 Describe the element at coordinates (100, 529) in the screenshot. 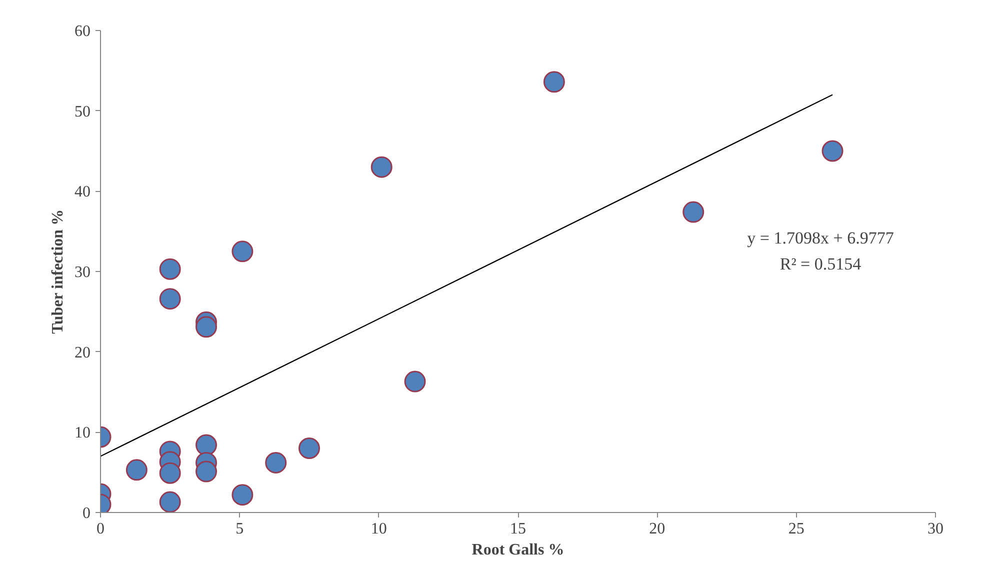

I see `x-tick-label: 0` at that location.